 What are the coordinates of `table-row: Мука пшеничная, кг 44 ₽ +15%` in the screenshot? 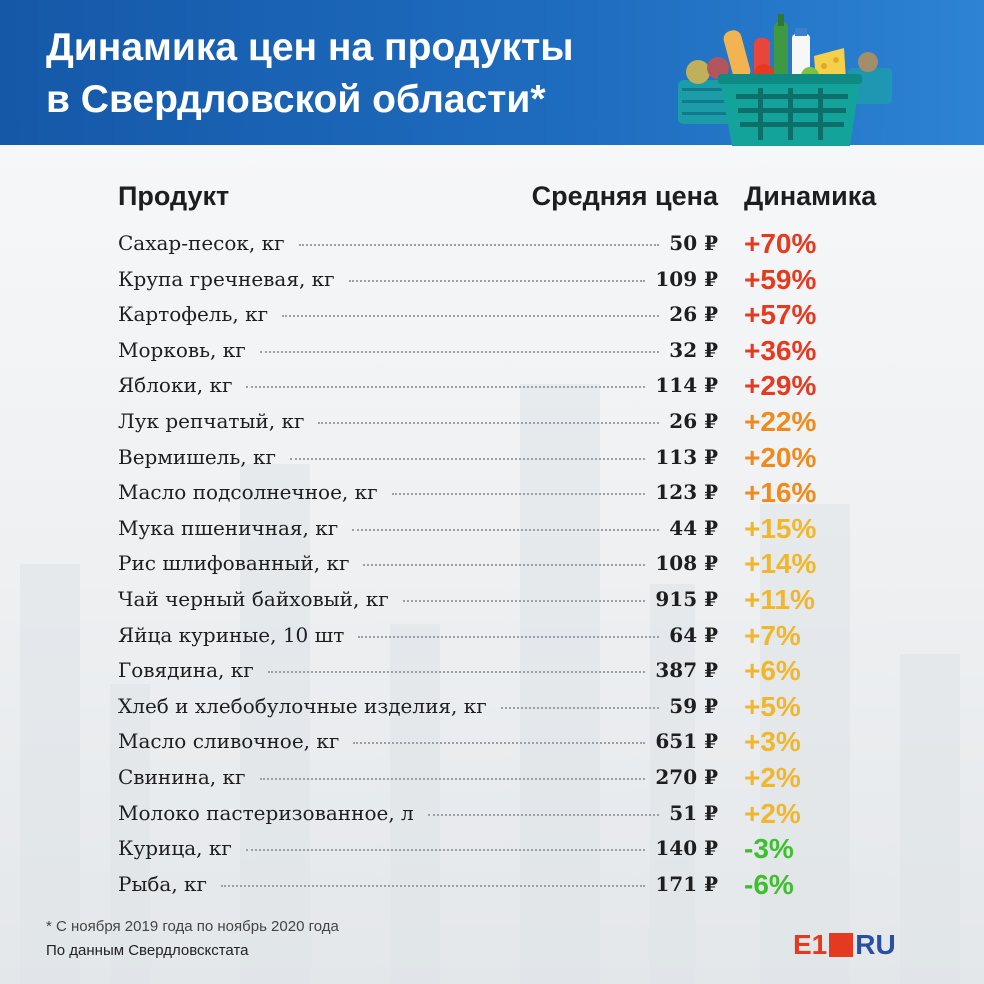 It's located at (492, 528).